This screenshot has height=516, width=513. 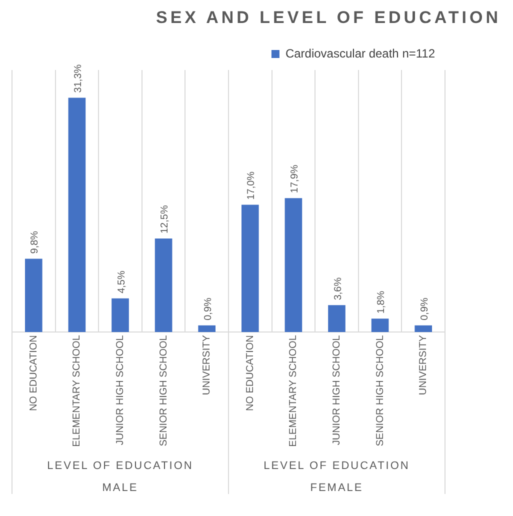 I want to click on text: MALE, so click(x=120, y=488).